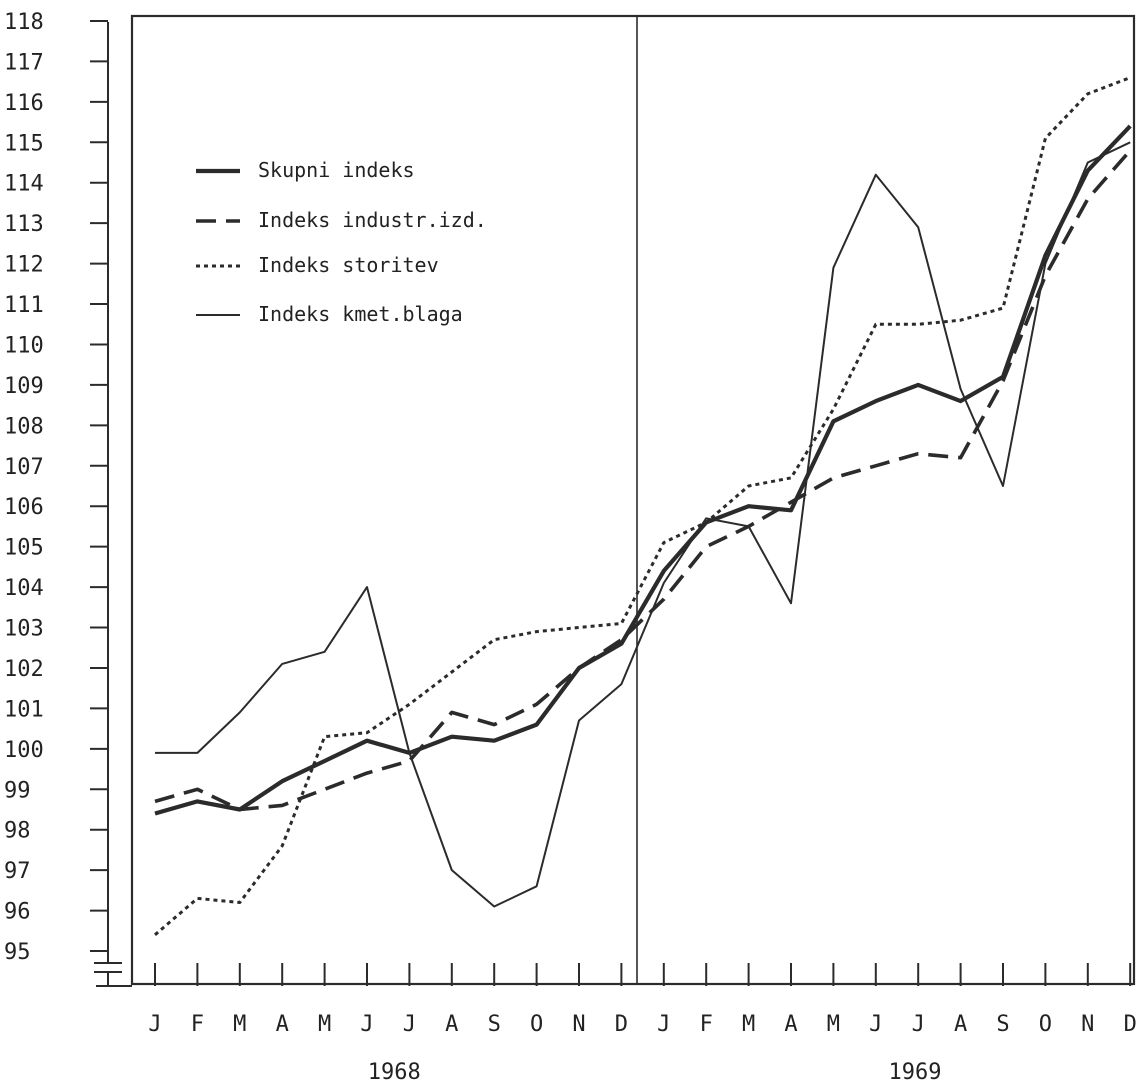 This screenshot has height=1087, width=1136. What do you see at coordinates (348, 265) in the screenshot?
I see `legend-label: Indeks storitev` at bounding box center [348, 265].